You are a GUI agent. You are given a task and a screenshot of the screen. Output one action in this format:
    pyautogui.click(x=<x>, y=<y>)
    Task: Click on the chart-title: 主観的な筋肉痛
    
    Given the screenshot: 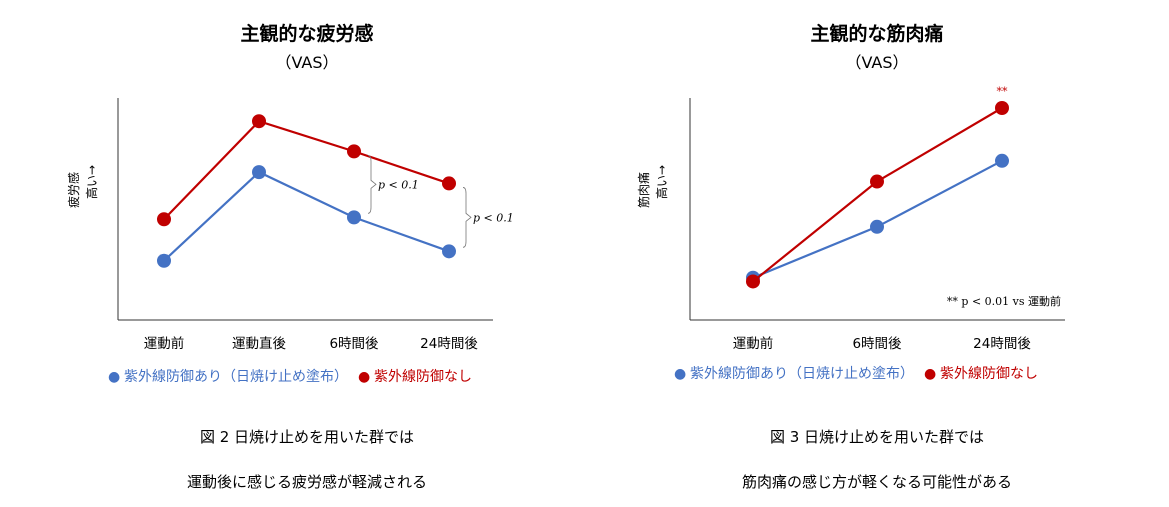 What is the action you would take?
    pyautogui.click(x=876, y=33)
    